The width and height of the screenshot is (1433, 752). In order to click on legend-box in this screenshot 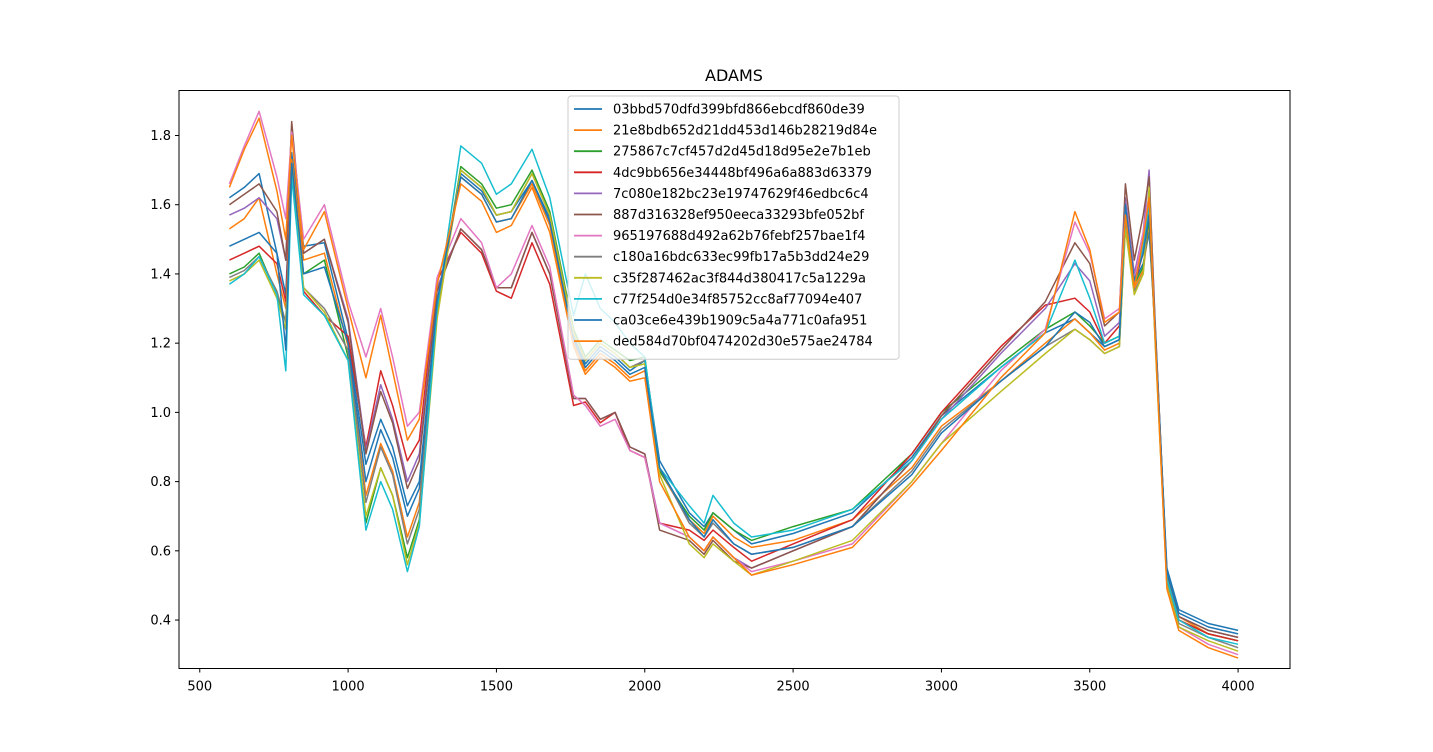, I will do `click(733, 227)`.